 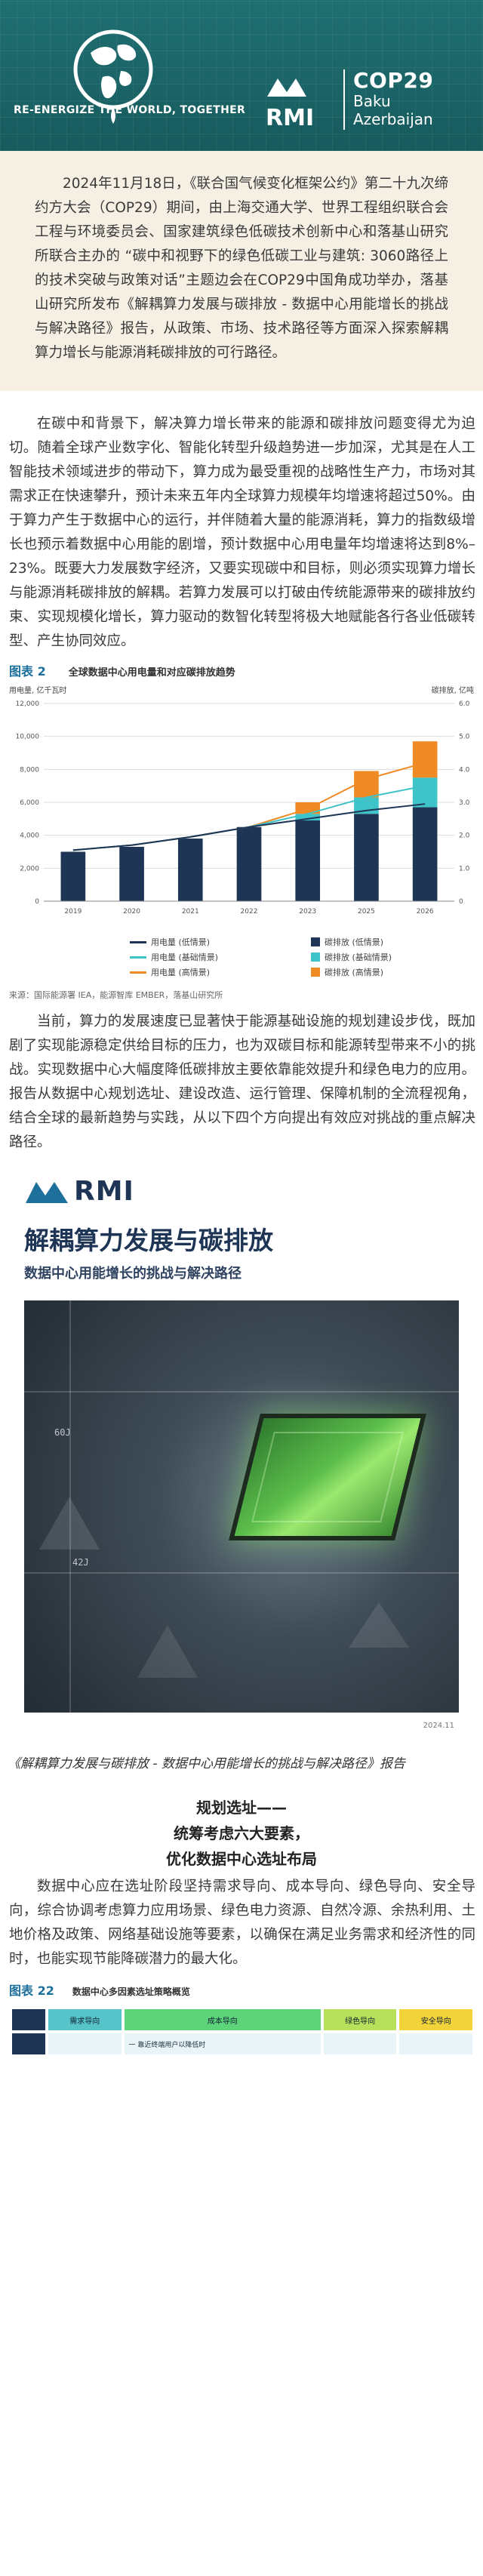 What do you see at coordinates (29, 869) in the screenshot?
I see `y-tick-label: 2,000` at bounding box center [29, 869].